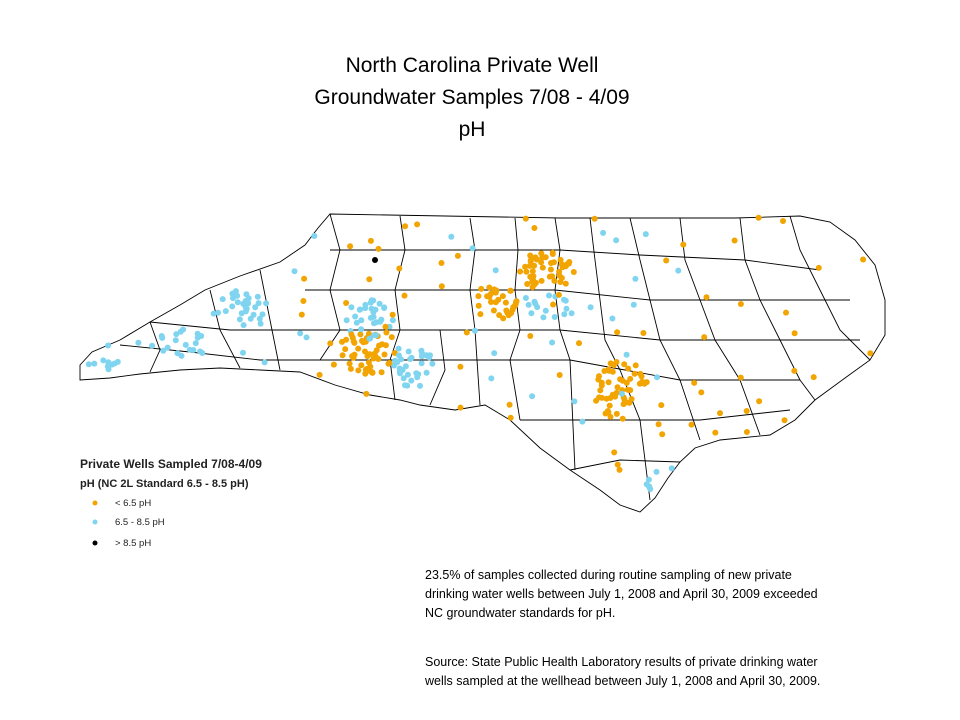 This screenshot has height=720, width=960. What do you see at coordinates (472, 129) in the screenshot?
I see `title-line: pH` at bounding box center [472, 129].